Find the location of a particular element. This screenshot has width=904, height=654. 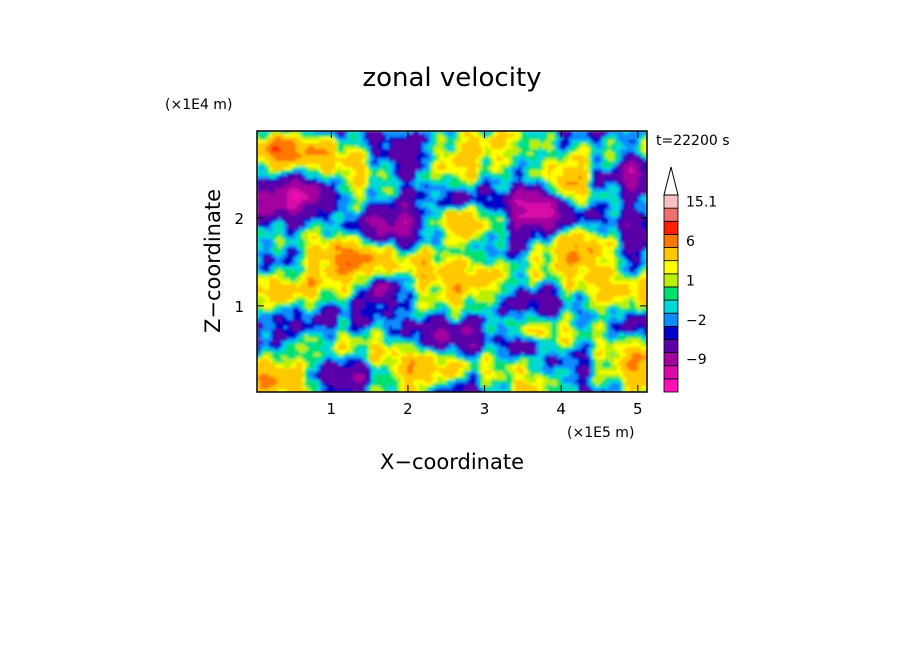

colorbar-label-0: 15.1 is located at coordinates (701, 203).